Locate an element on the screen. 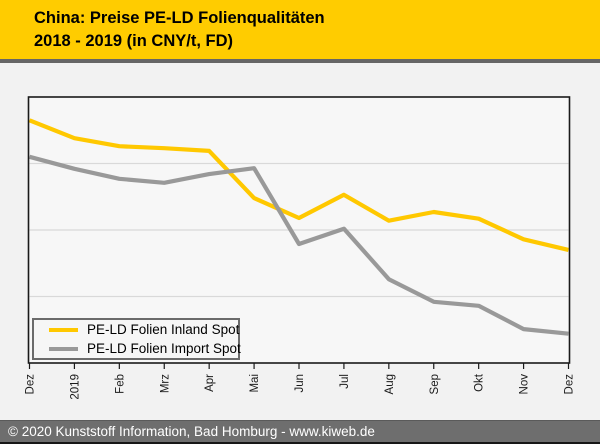 The height and width of the screenshot is (444, 600). inland-spot-line-swatch is located at coordinates (63, 329).